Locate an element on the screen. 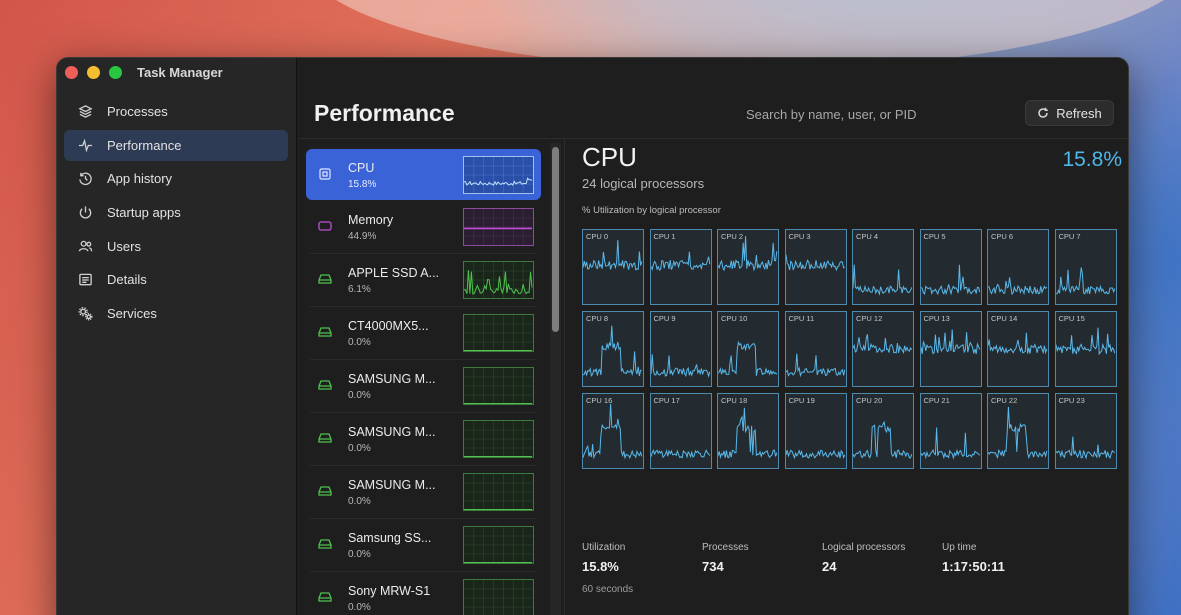 This screenshot has width=1181, height=615. core-label: CPU 5 is located at coordinates (934, 236).